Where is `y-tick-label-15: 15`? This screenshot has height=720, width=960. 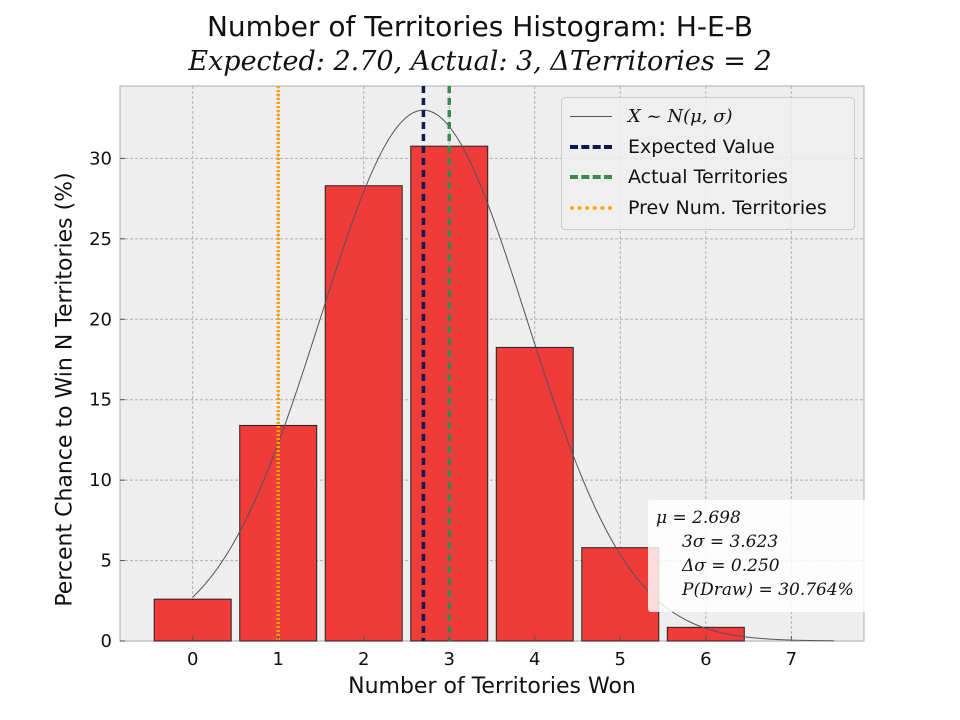 y-tick-label-15: 15 is located at coordinates (100, 400).